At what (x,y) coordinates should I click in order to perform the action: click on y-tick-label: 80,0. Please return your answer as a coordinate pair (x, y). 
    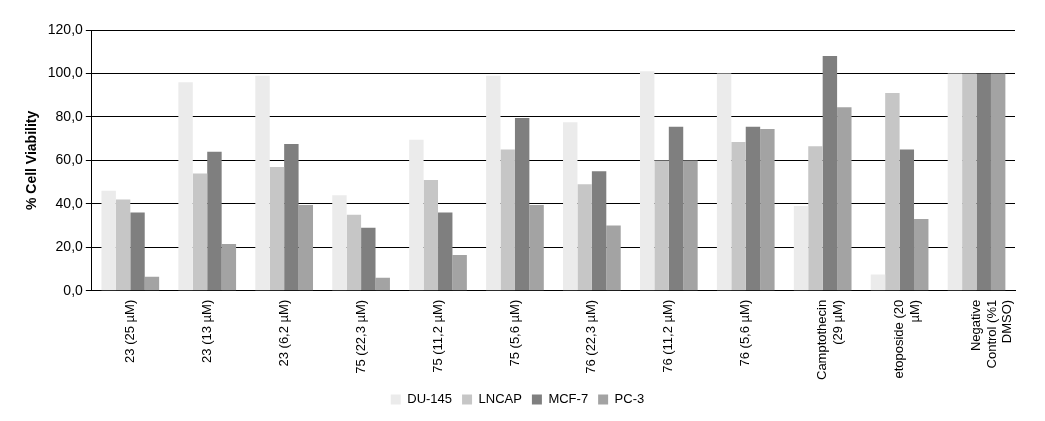
    Looking at the image, I should click on (69, 115).